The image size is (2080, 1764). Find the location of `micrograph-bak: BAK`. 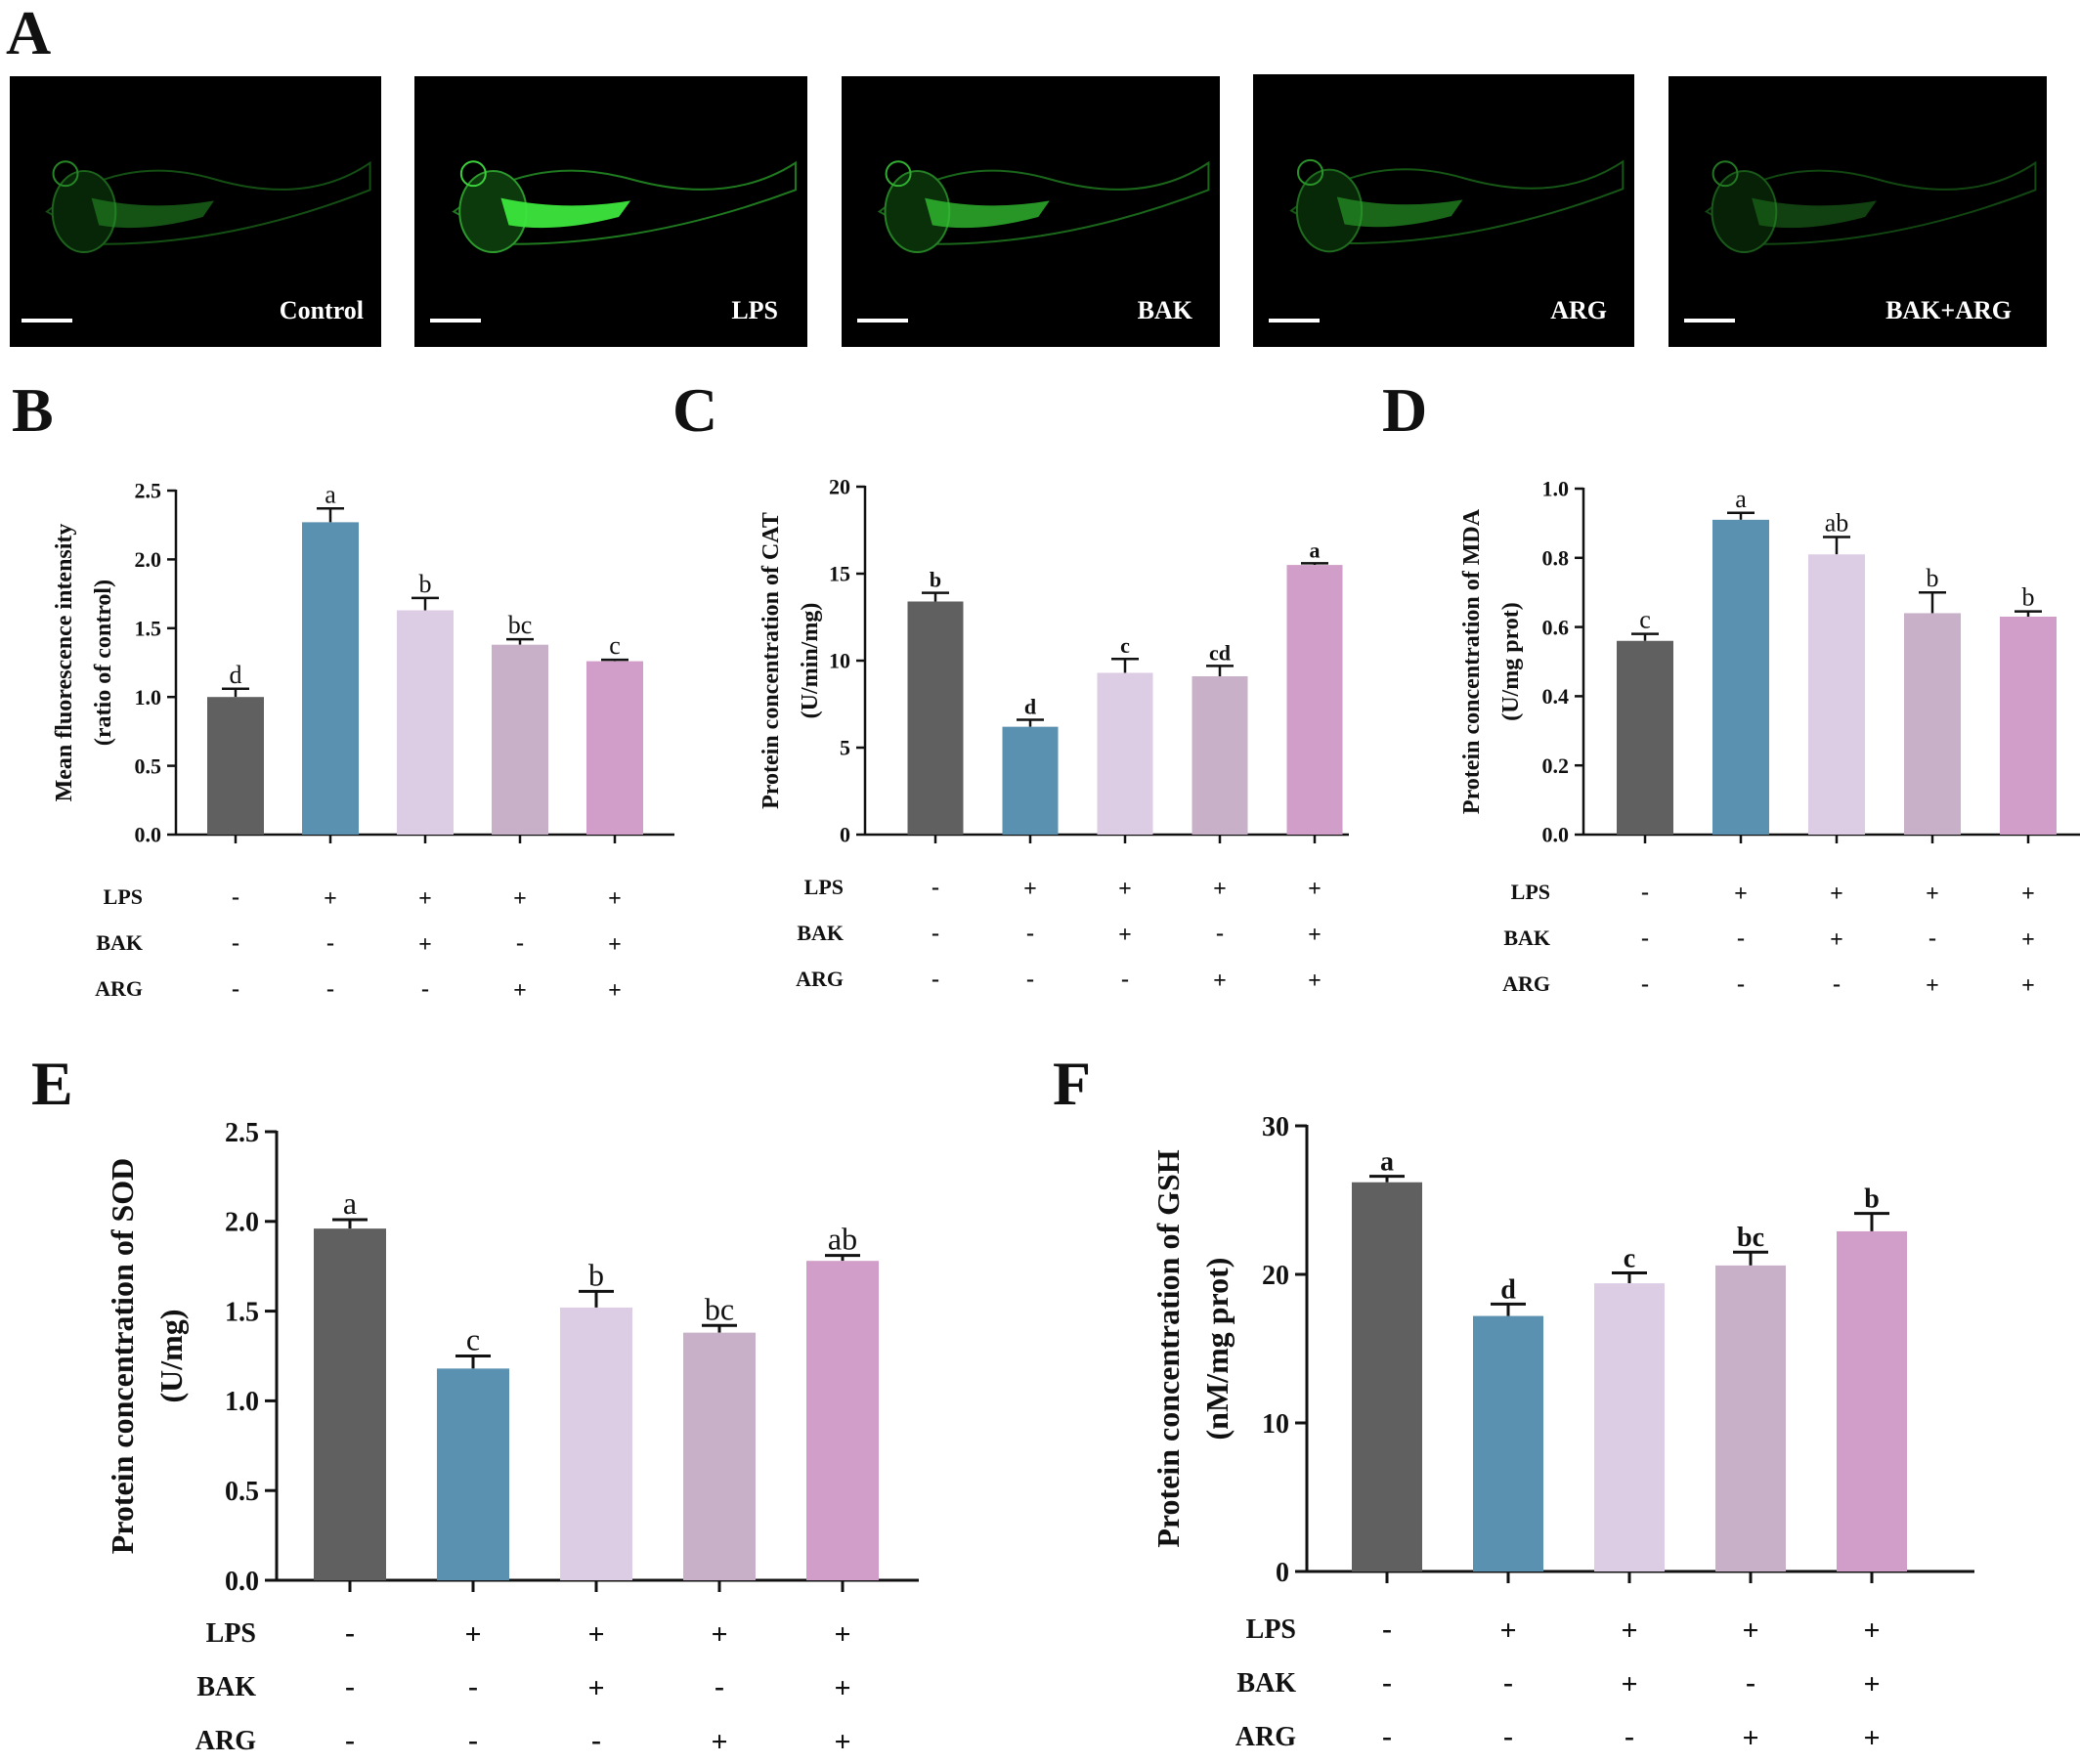

micrograph-bak: BAK is located at coordinates (1031, 212).